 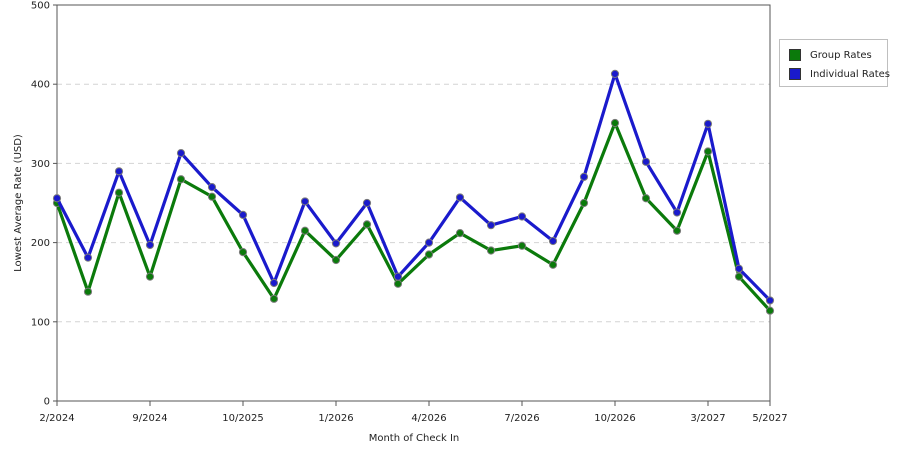 I want to click on legend-item-group-rates: Group Rates, so click(x=830, y=55).